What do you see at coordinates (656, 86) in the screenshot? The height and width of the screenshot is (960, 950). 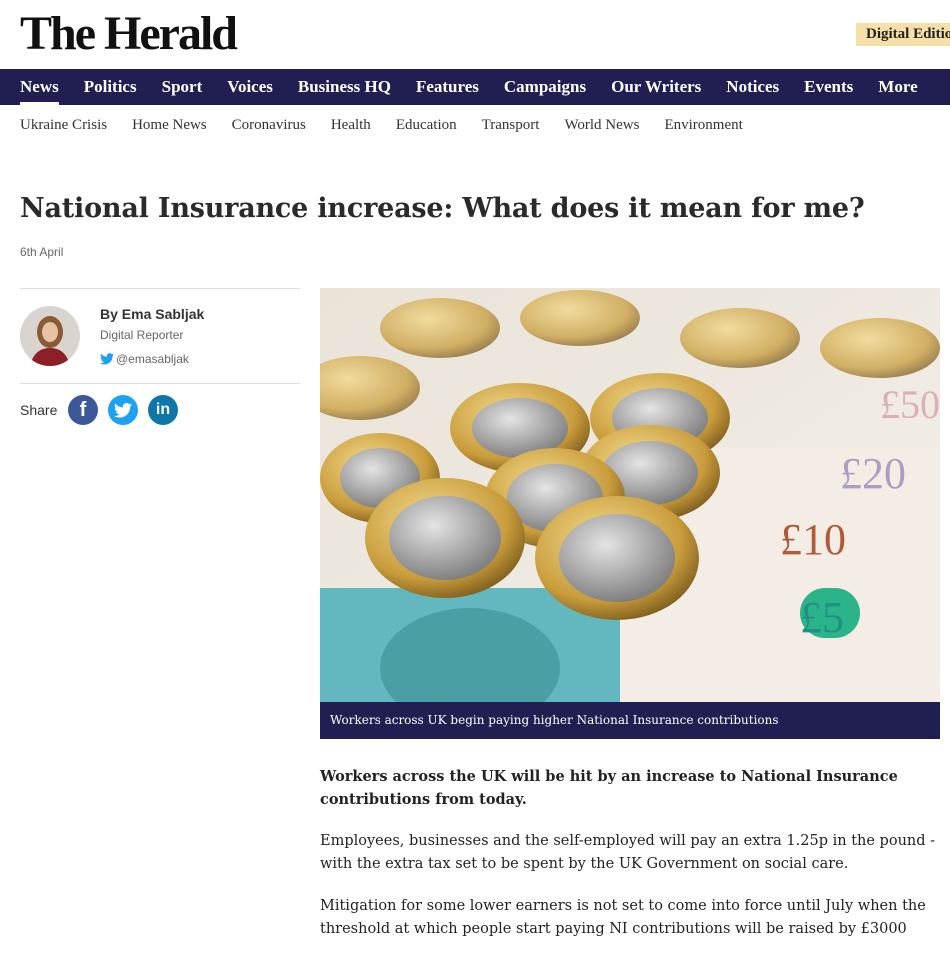 I see `nav-link: Our Writers` at bounding box center [656, 86].